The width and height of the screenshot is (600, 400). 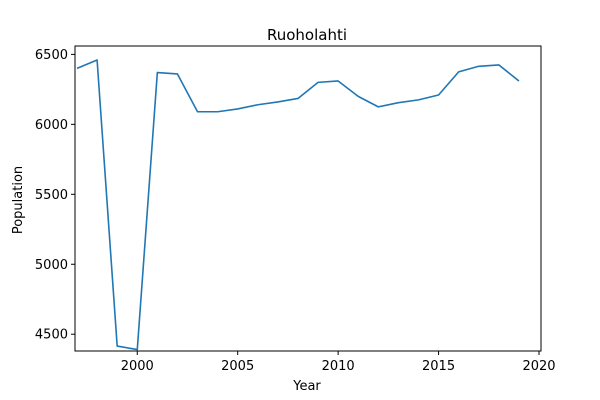 I want to click on y-axis-label: Population, so click(x=18, y=200).